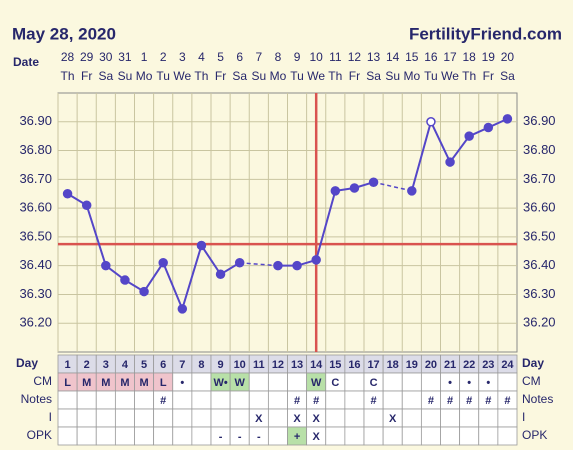  What do you see at coordinates (373, 365) in the screenshot?
I see `cell-text: 17` at bounding box center [373, 365].